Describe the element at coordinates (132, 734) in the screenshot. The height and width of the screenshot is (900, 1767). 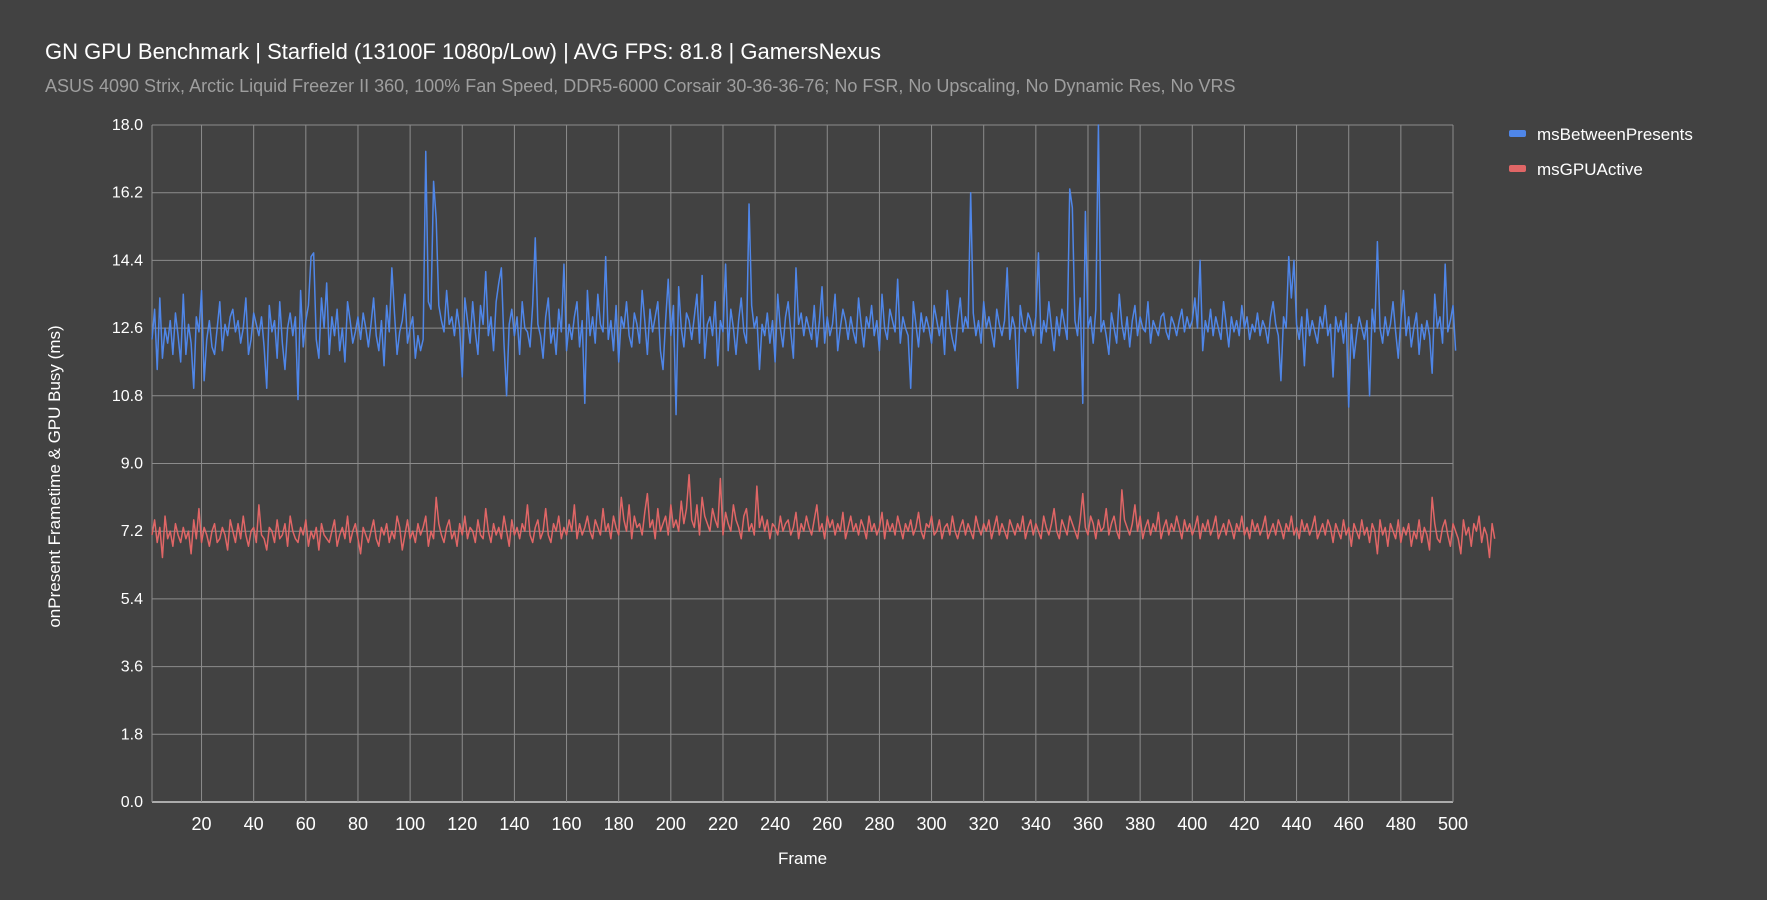
I see `y-tick-label: 1.8` at that location.